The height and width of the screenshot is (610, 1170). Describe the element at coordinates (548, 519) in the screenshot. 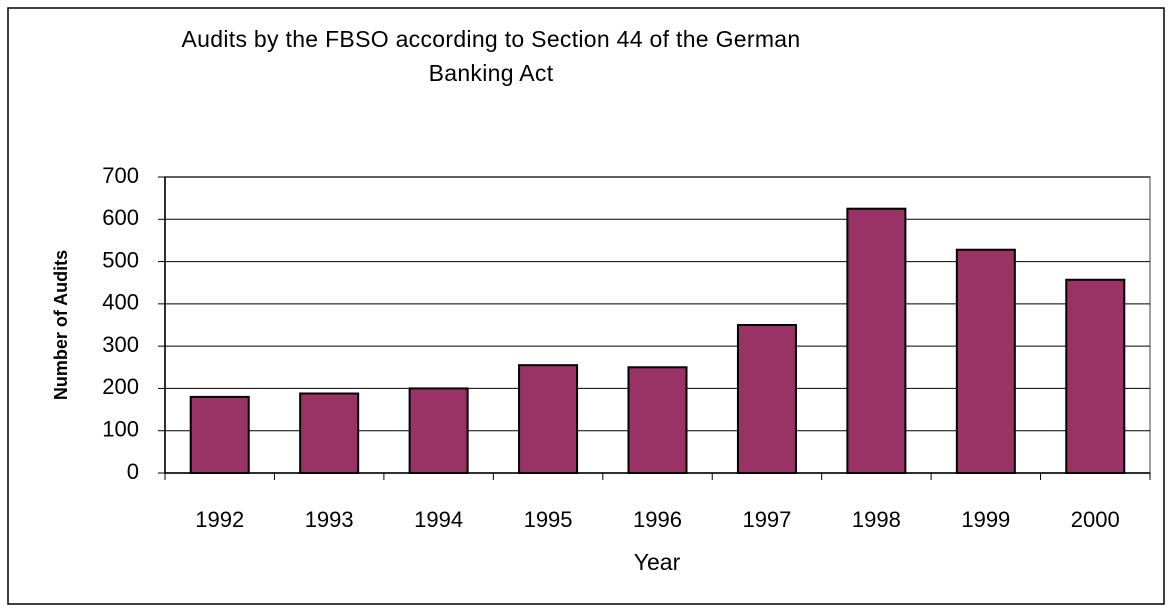

I see `x-tick-label: 1995` at that location.